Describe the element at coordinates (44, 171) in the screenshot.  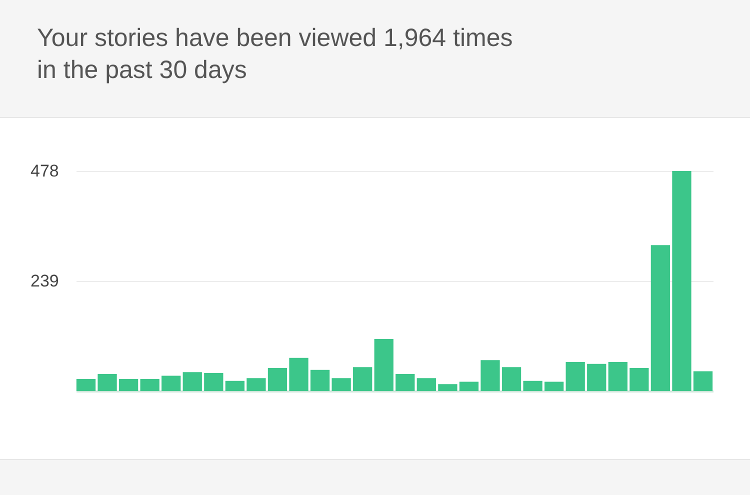
I see `y-tick-label: 478` at that location.